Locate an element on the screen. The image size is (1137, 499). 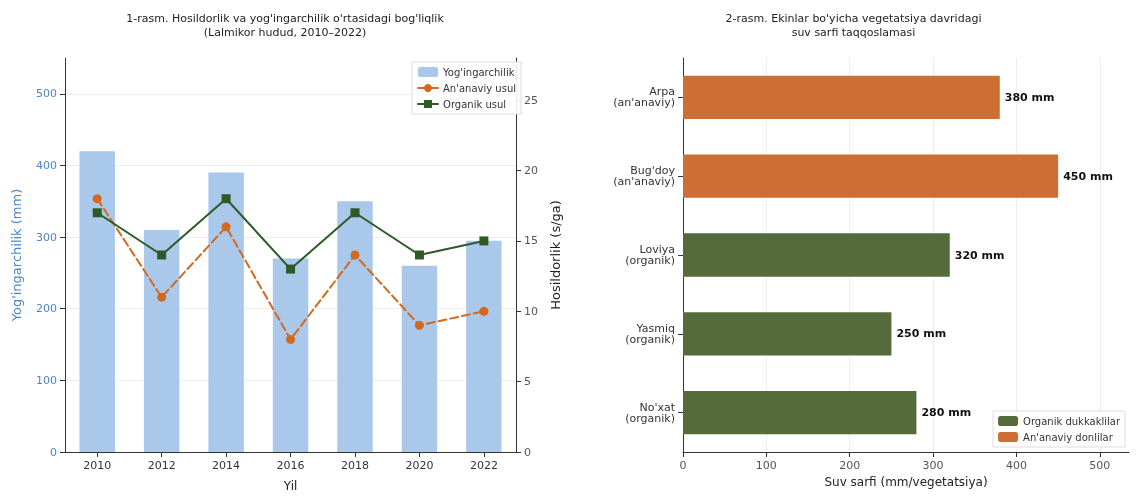
y-tick-label: Bug'doy (an'anaviy) is located at coordinates (644, 176).